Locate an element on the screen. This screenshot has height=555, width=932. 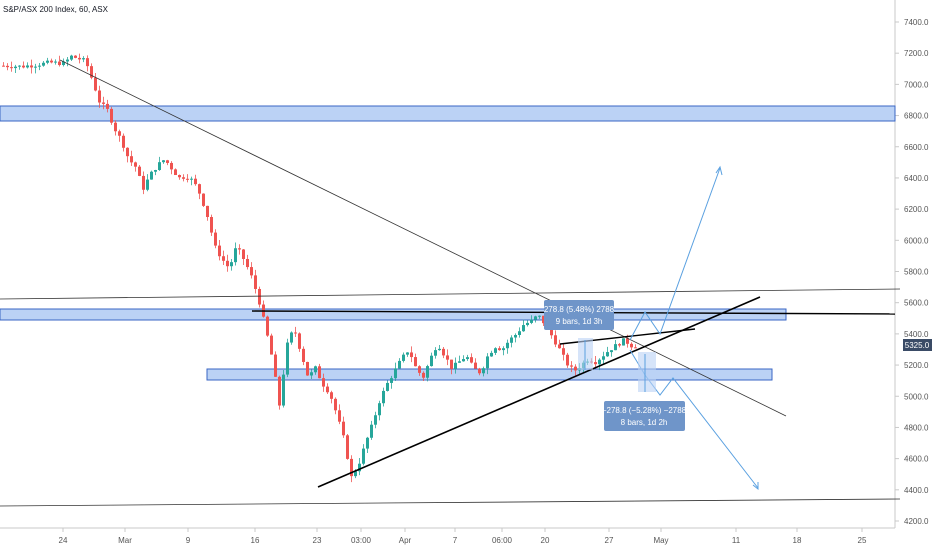
y-tick-label: 6200.0 is located at coordinates (916, 209).